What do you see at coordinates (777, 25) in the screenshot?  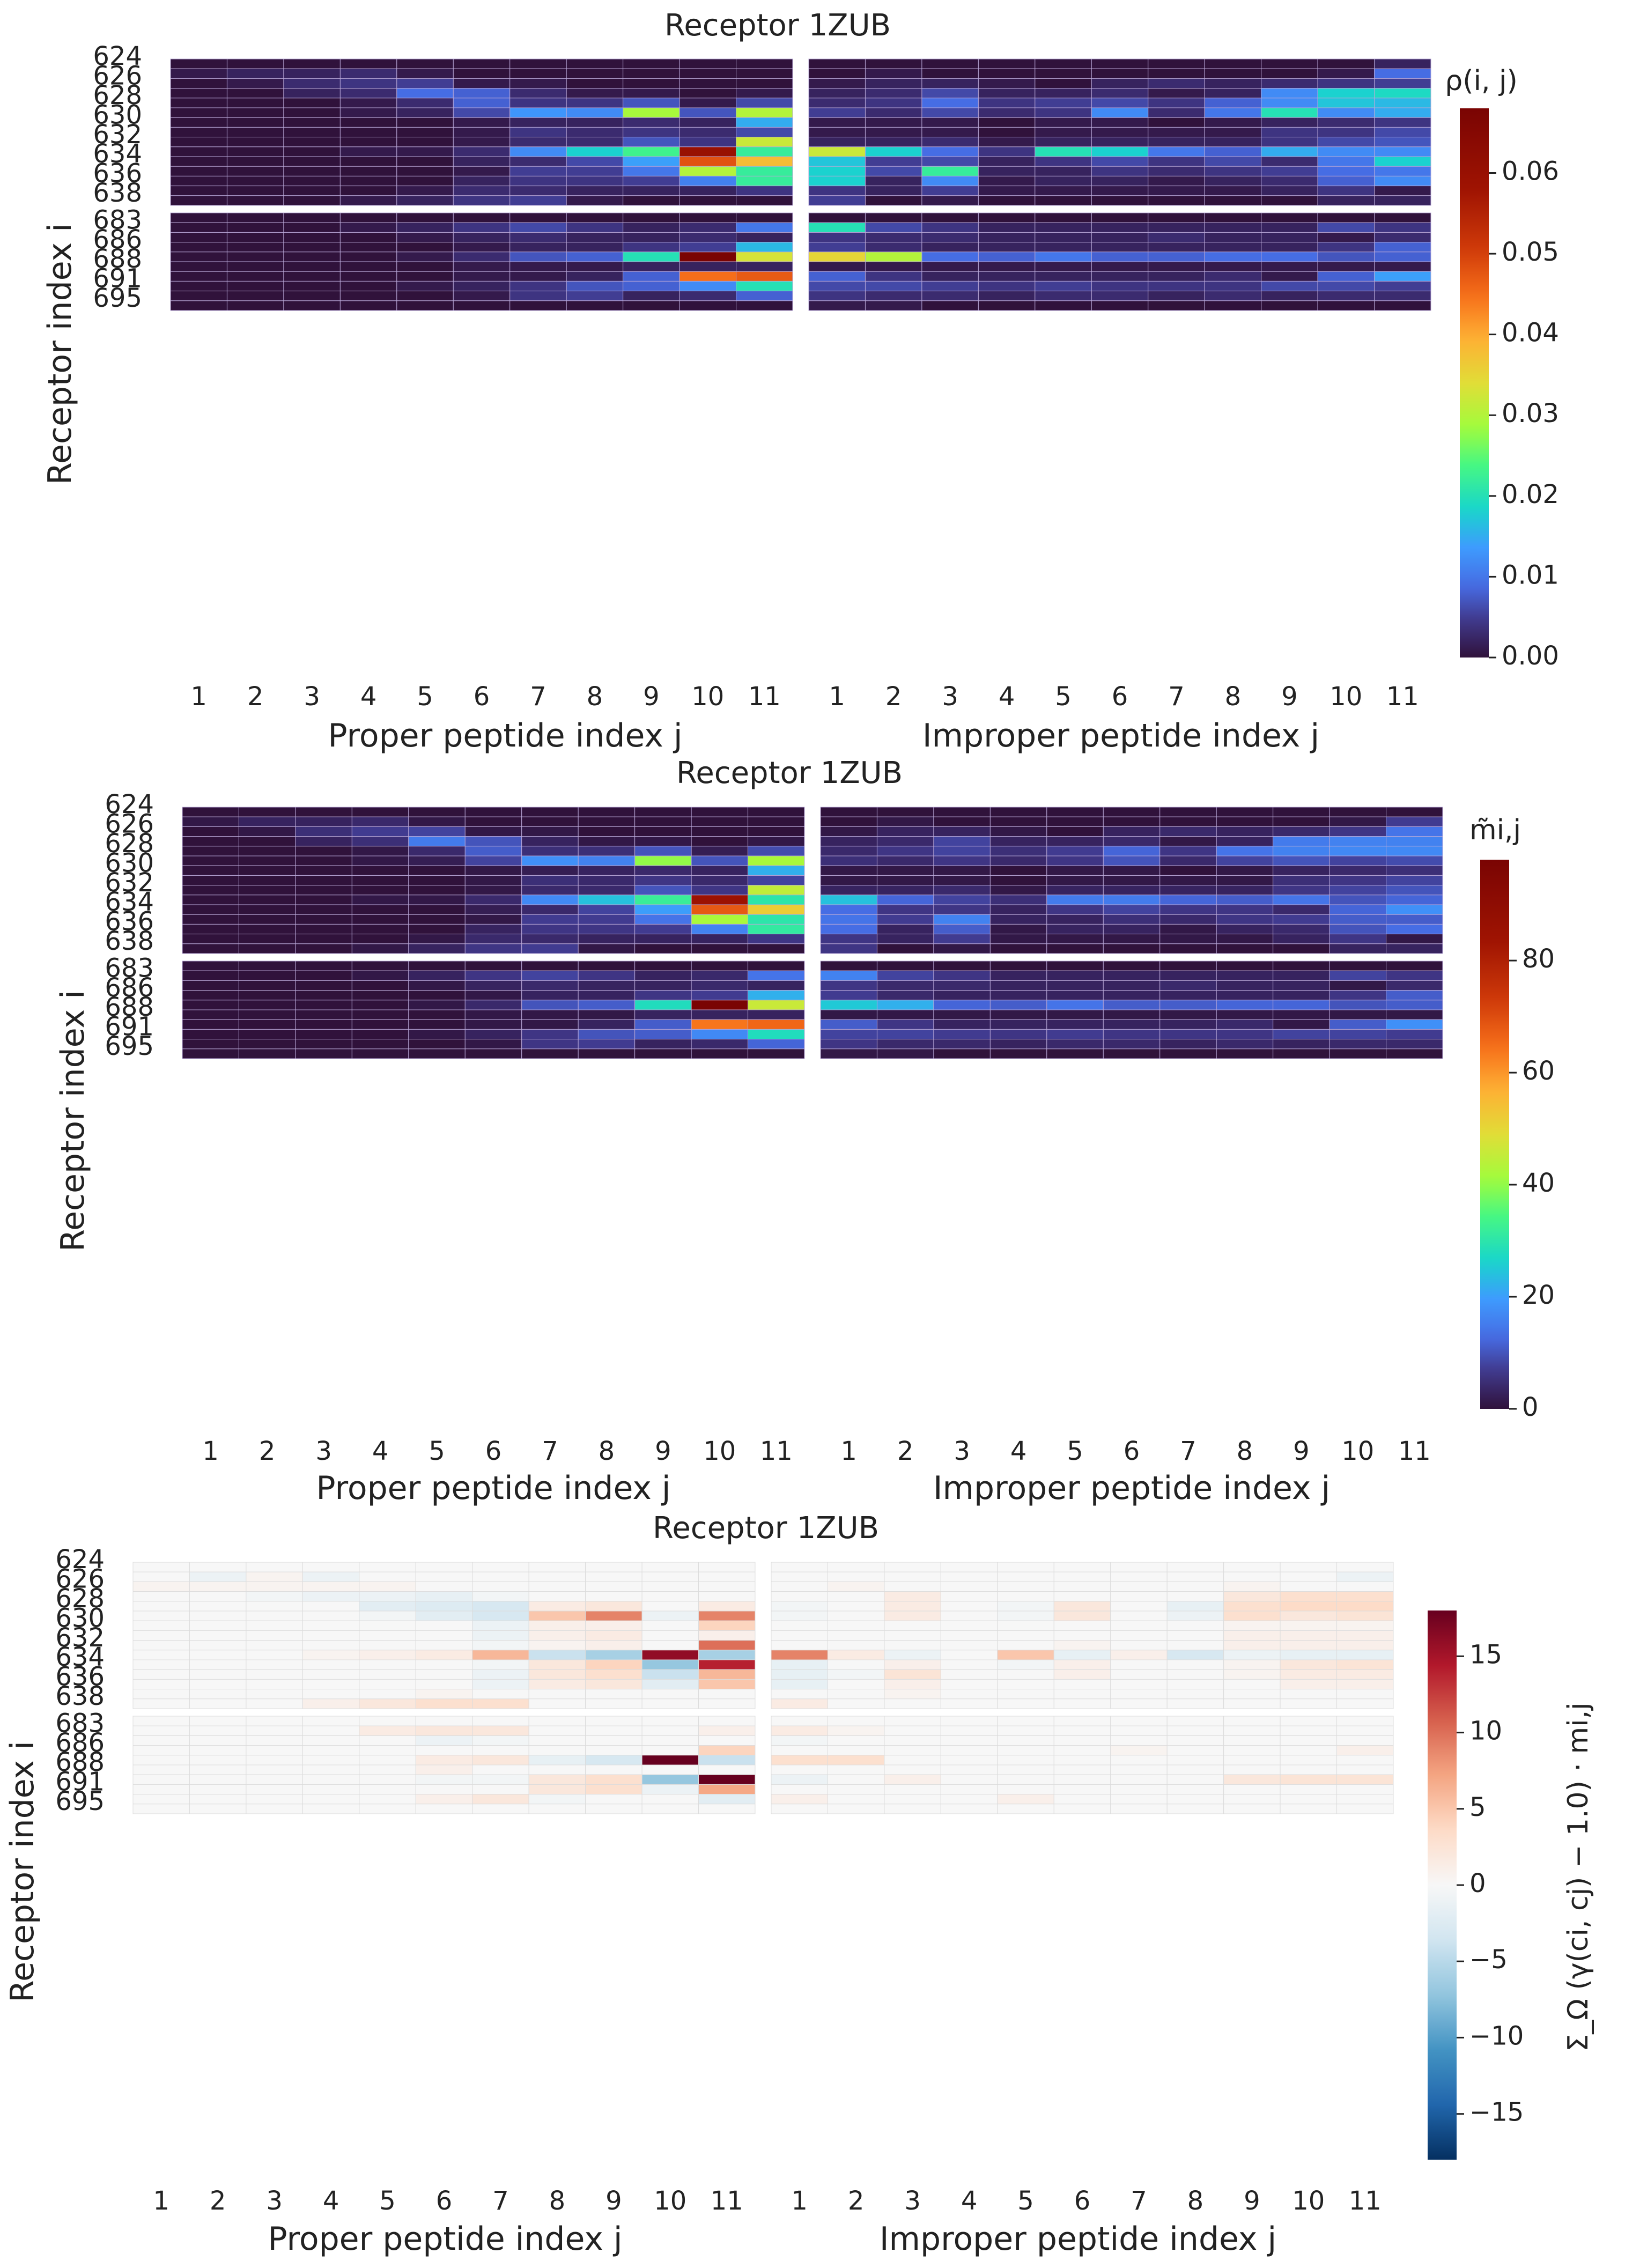 I see `panel-title: Receptor 1ZUB` at bounding box center [777, 25].